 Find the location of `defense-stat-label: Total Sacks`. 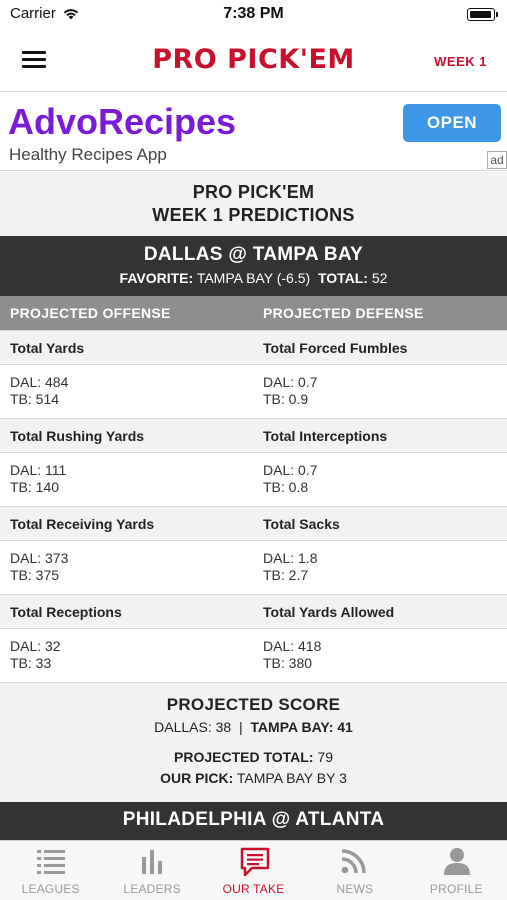

defense-stat-label: Total Sacks is located at coordinates (301, 524).